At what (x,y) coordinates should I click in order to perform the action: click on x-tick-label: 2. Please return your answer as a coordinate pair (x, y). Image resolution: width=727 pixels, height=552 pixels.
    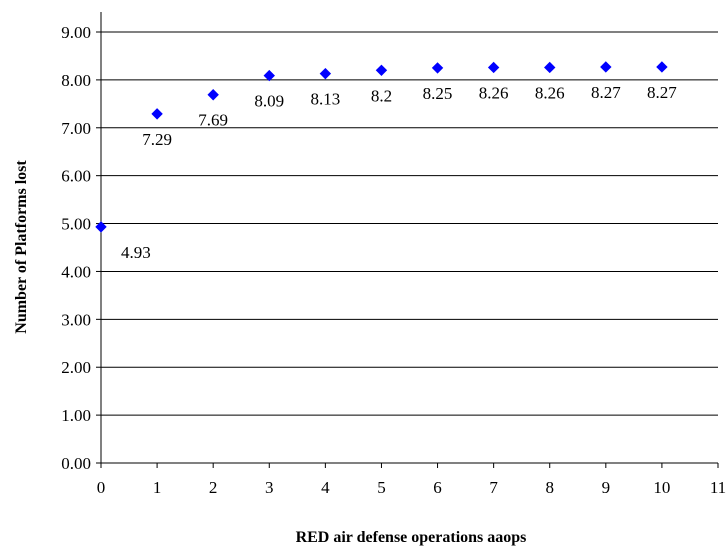
    Looking at the image, I should click on (213, 487).